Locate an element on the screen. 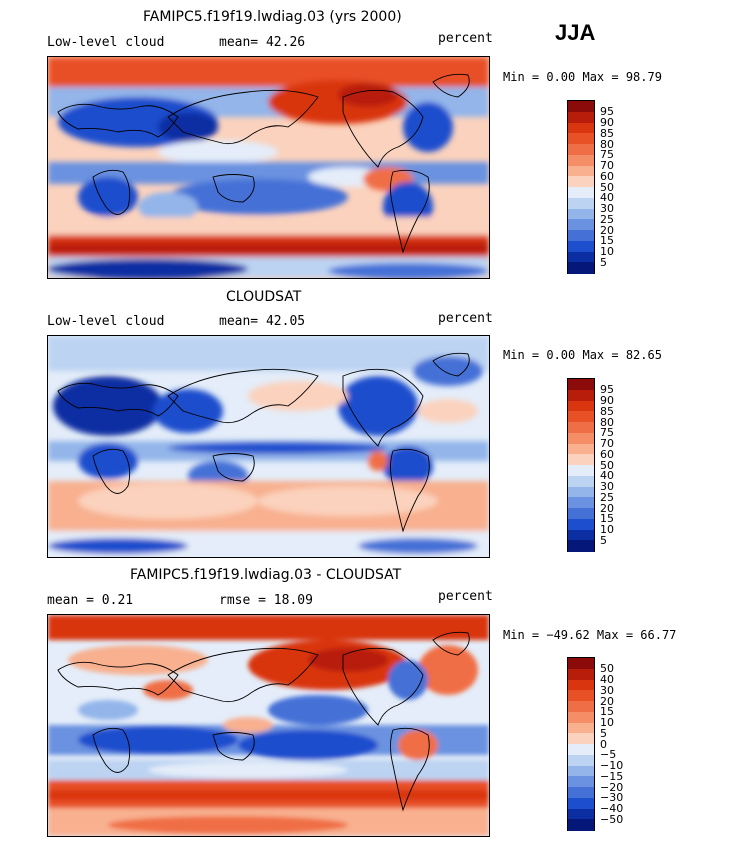  panel-model-colorbar-tick: 30 is located at coordinates (607, 208).